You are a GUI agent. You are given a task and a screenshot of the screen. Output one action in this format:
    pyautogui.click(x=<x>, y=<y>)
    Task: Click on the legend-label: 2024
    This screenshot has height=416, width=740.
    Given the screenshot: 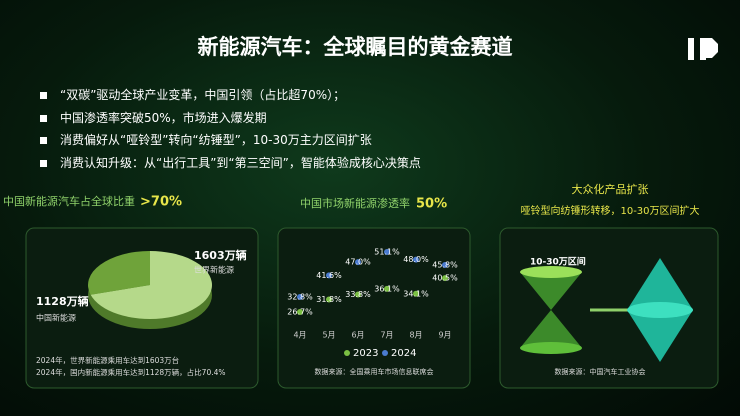 What is the action you would take?
    pyautogui.click(x=403, y=353)
    